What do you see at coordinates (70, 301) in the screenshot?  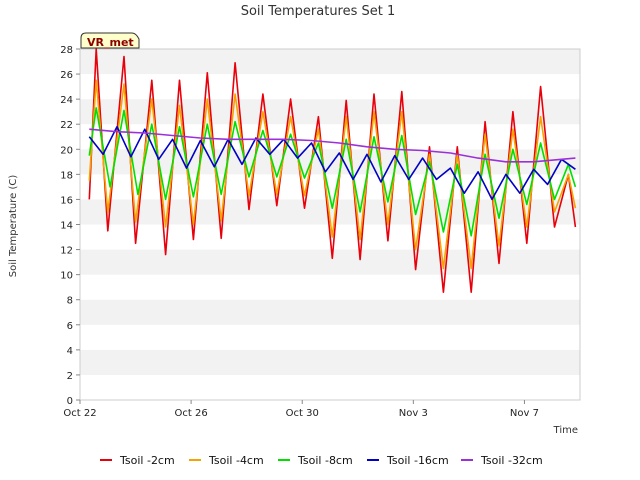 I see `y-tick-label: 8` at bounding box center [70, 301].